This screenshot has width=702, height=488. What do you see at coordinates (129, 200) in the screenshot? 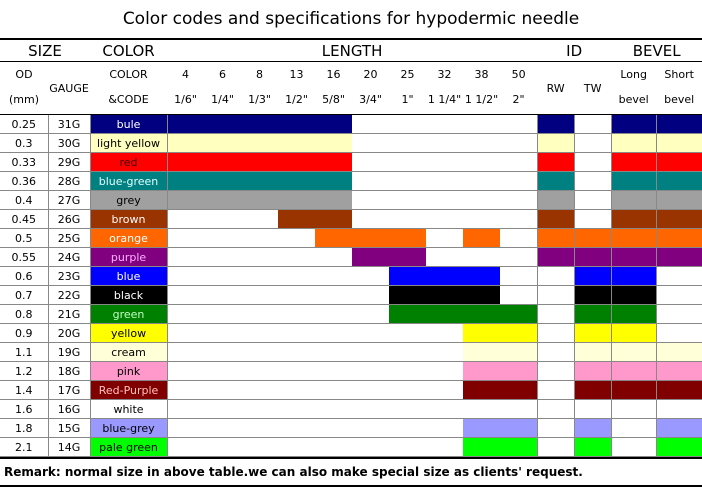
I see `color-cell: grey` at bounding box center [129, 200].